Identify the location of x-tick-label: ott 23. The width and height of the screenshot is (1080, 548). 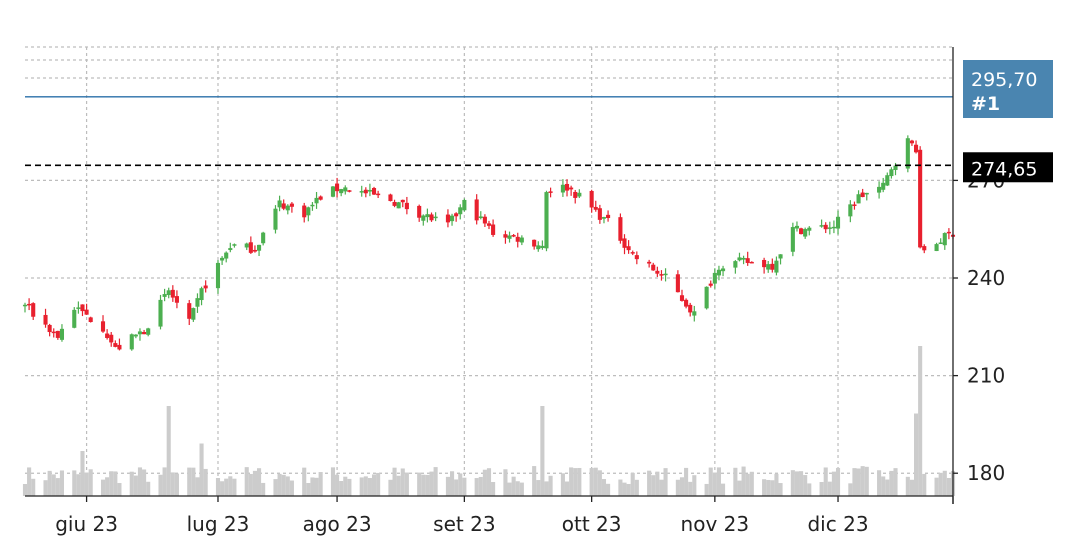
(592, 524).